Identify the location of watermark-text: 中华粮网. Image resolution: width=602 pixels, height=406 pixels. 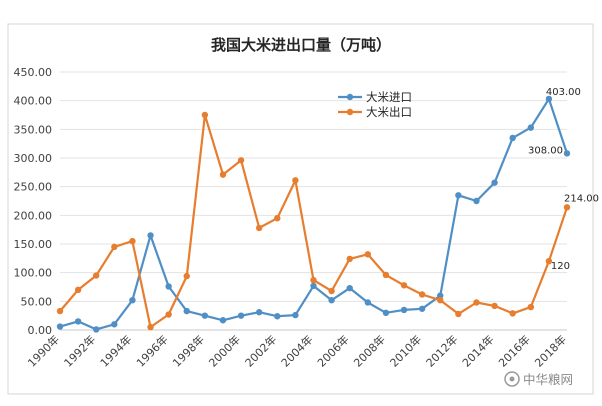
(548, 379).